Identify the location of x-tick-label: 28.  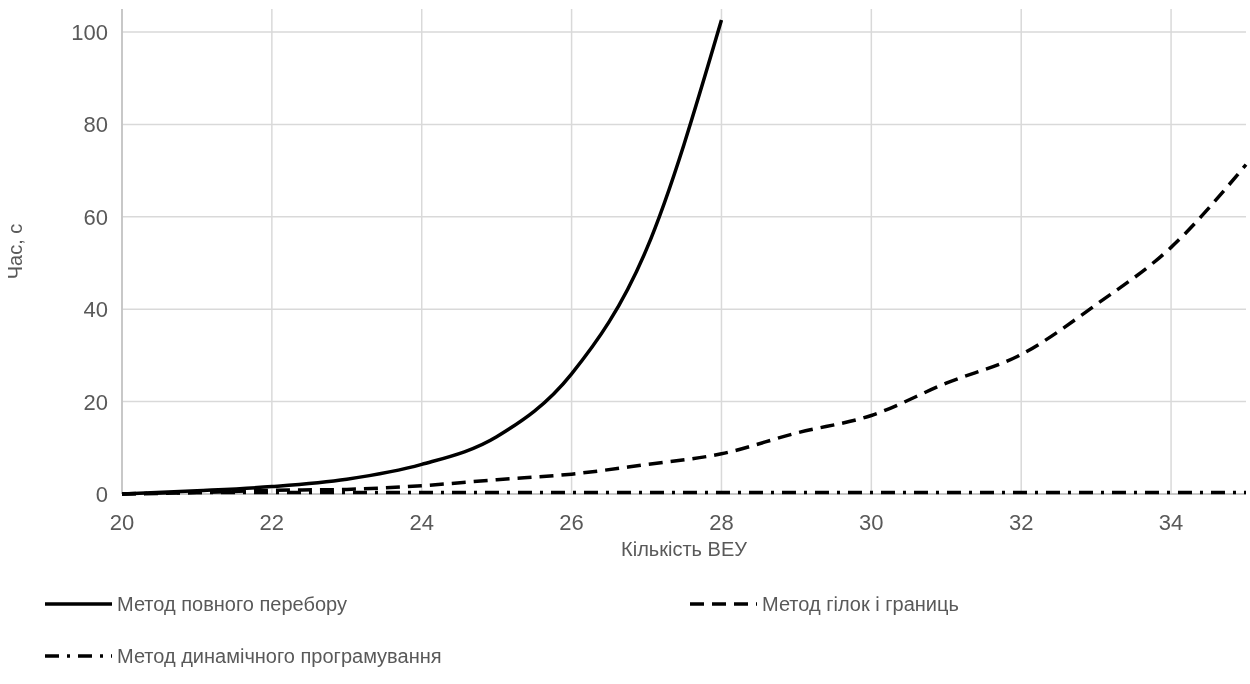
(721, 522).